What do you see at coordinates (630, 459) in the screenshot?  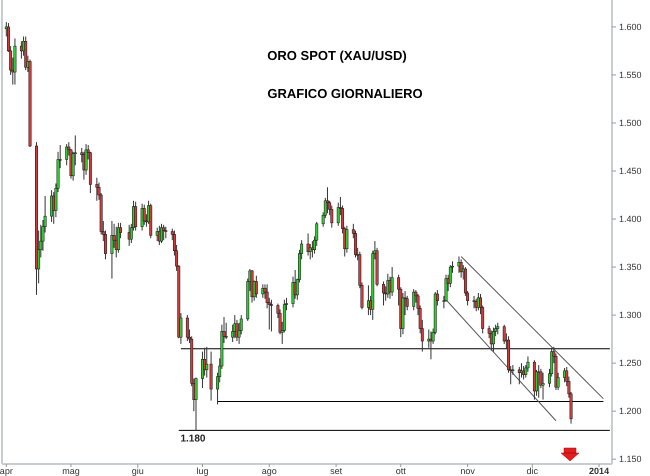 I see `y-tick-label: 1.150` at bounding box center [630, 459].